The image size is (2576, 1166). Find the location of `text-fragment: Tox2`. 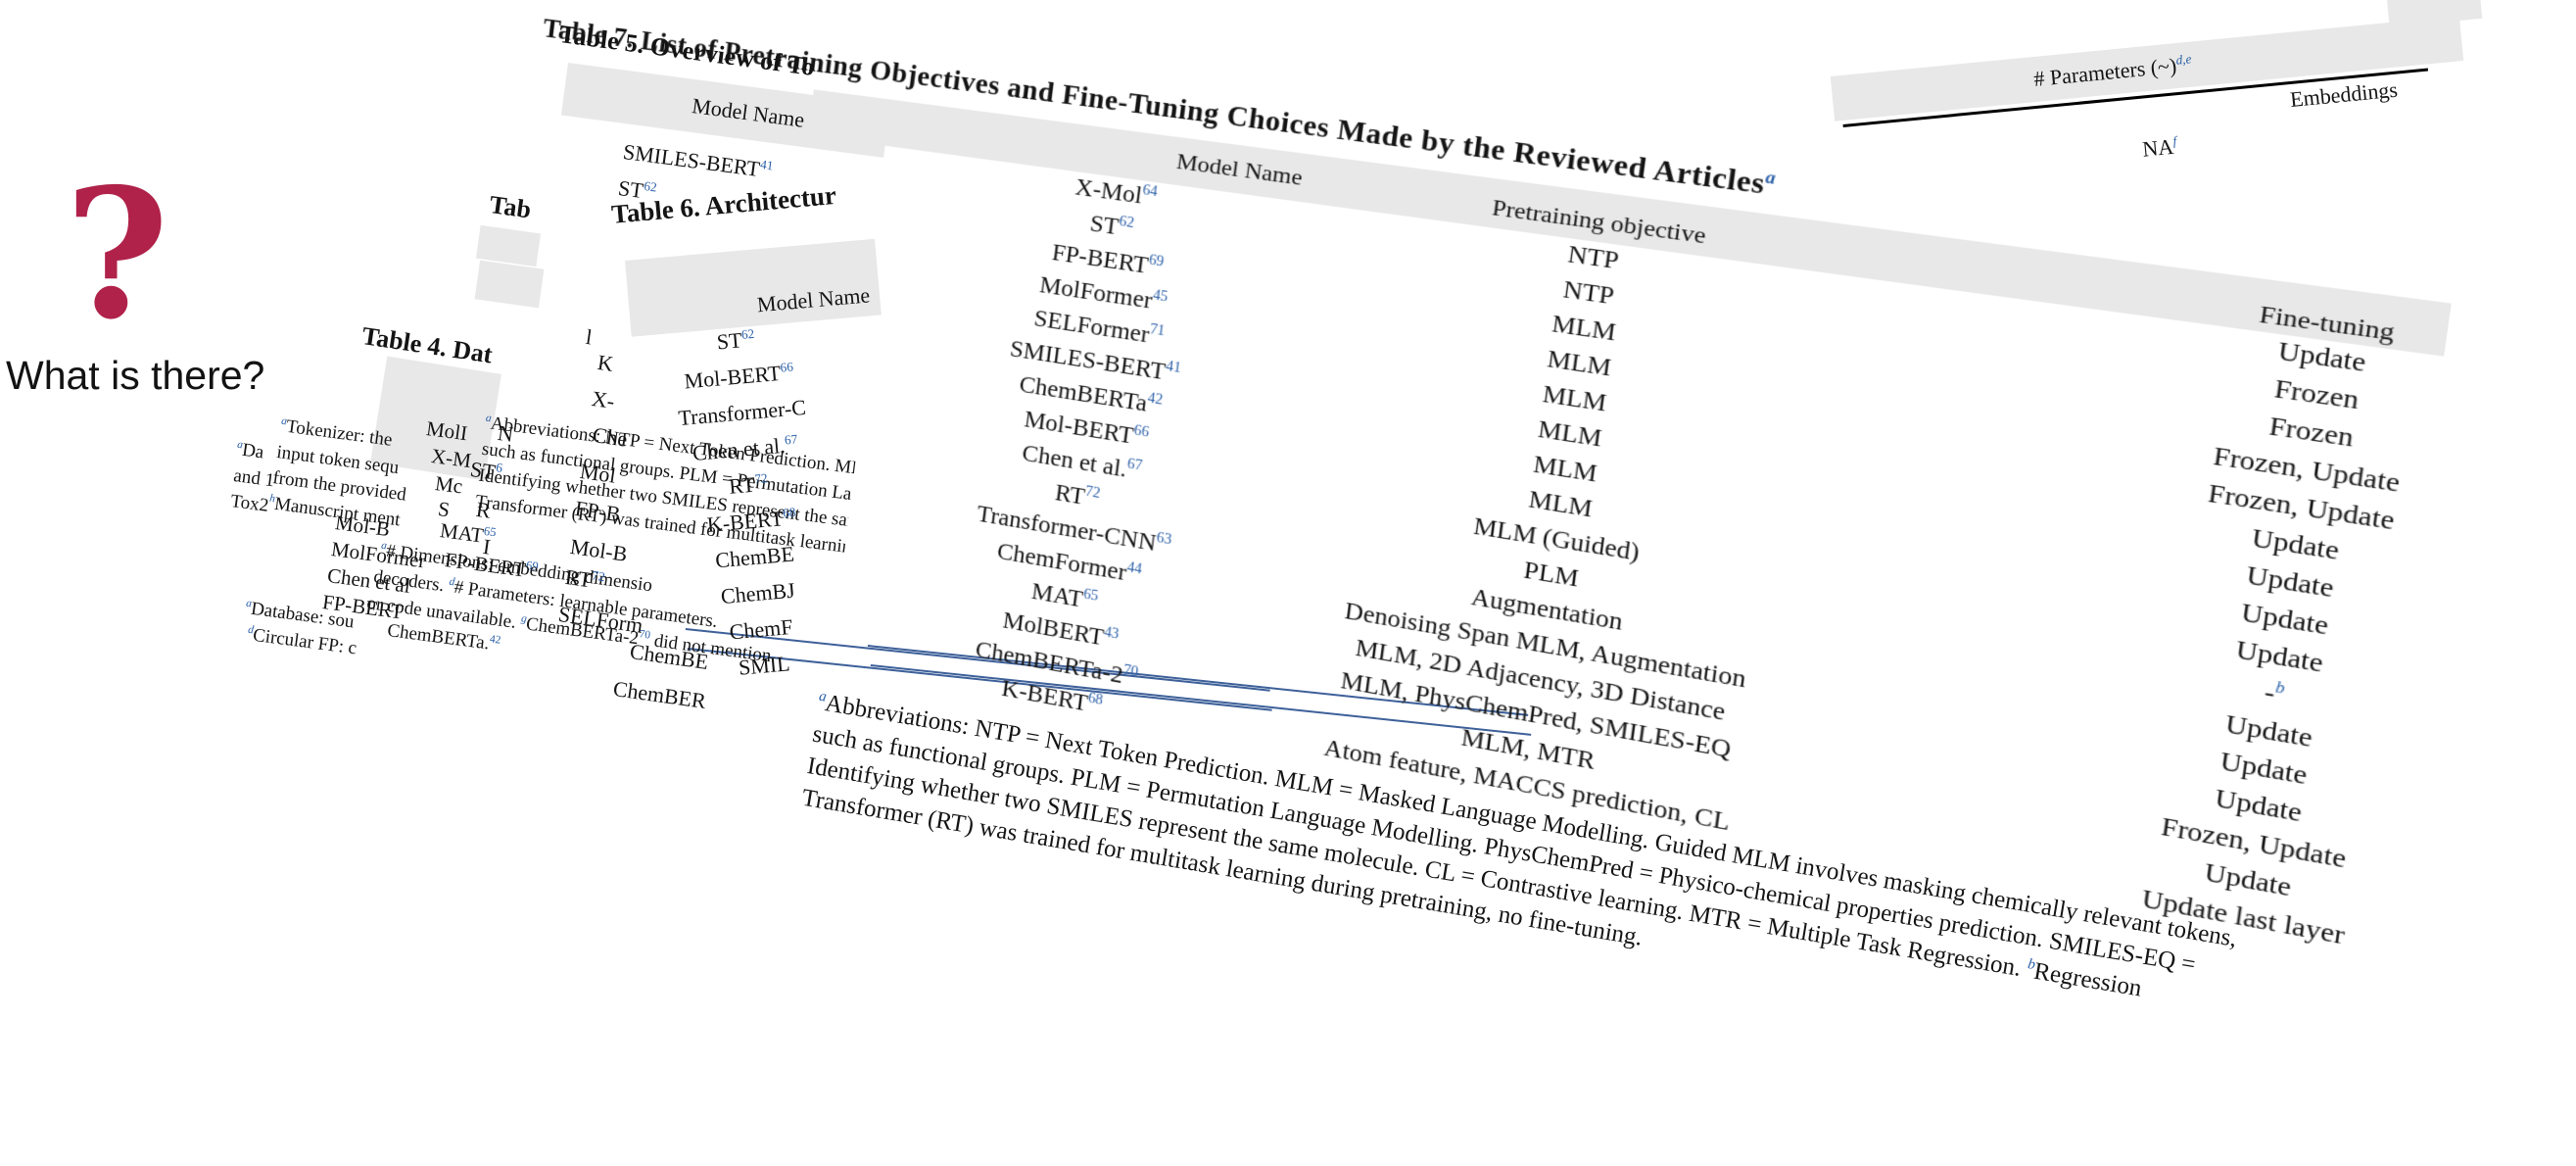

text-fragment: Tox2 is located at coordinates (250, 503).